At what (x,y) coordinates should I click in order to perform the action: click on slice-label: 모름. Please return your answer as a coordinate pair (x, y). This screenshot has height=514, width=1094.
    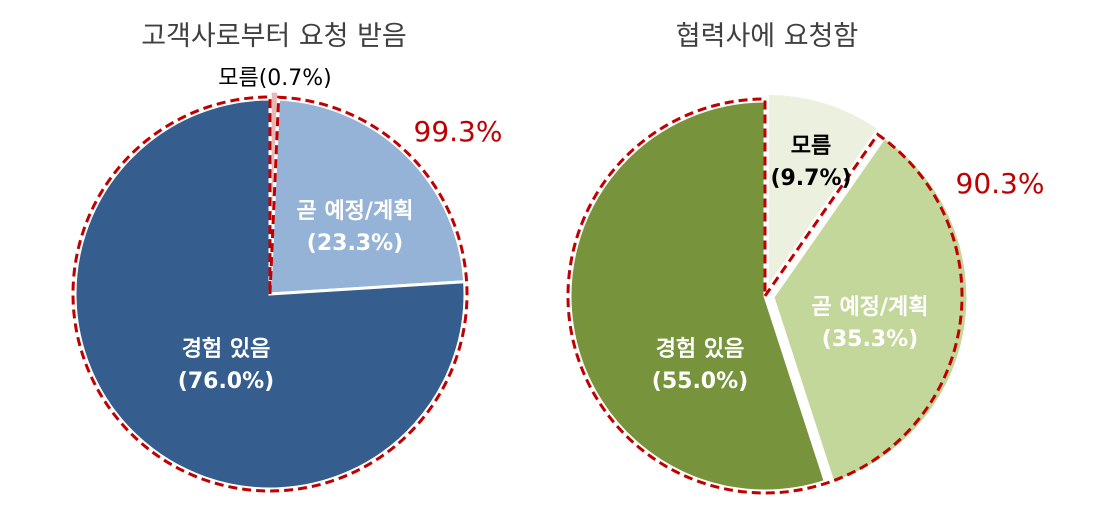
    Looking at the image, I should click on (811, 146).